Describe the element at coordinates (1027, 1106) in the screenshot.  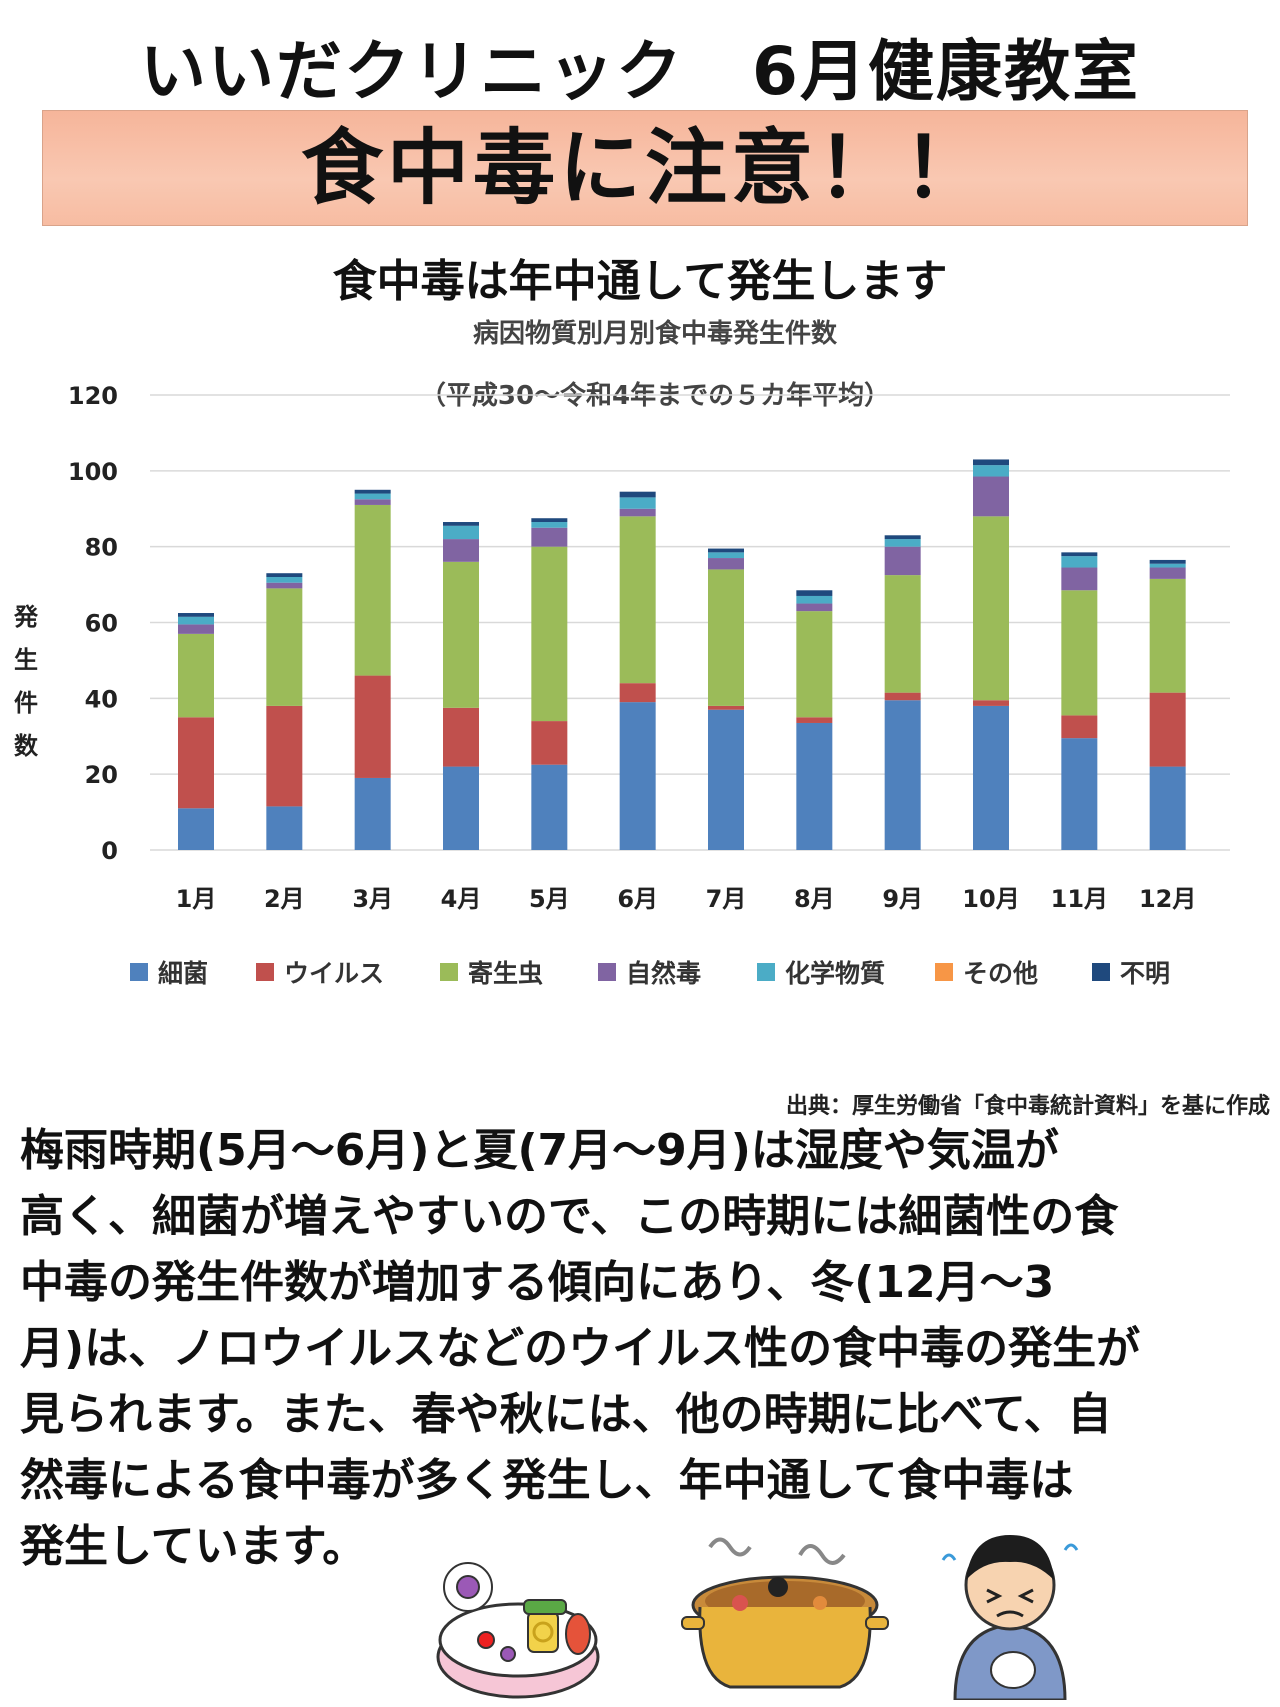
I see `source-note: 出典：厚生労働省「食中毒統計資料」を基に作成` at that location.